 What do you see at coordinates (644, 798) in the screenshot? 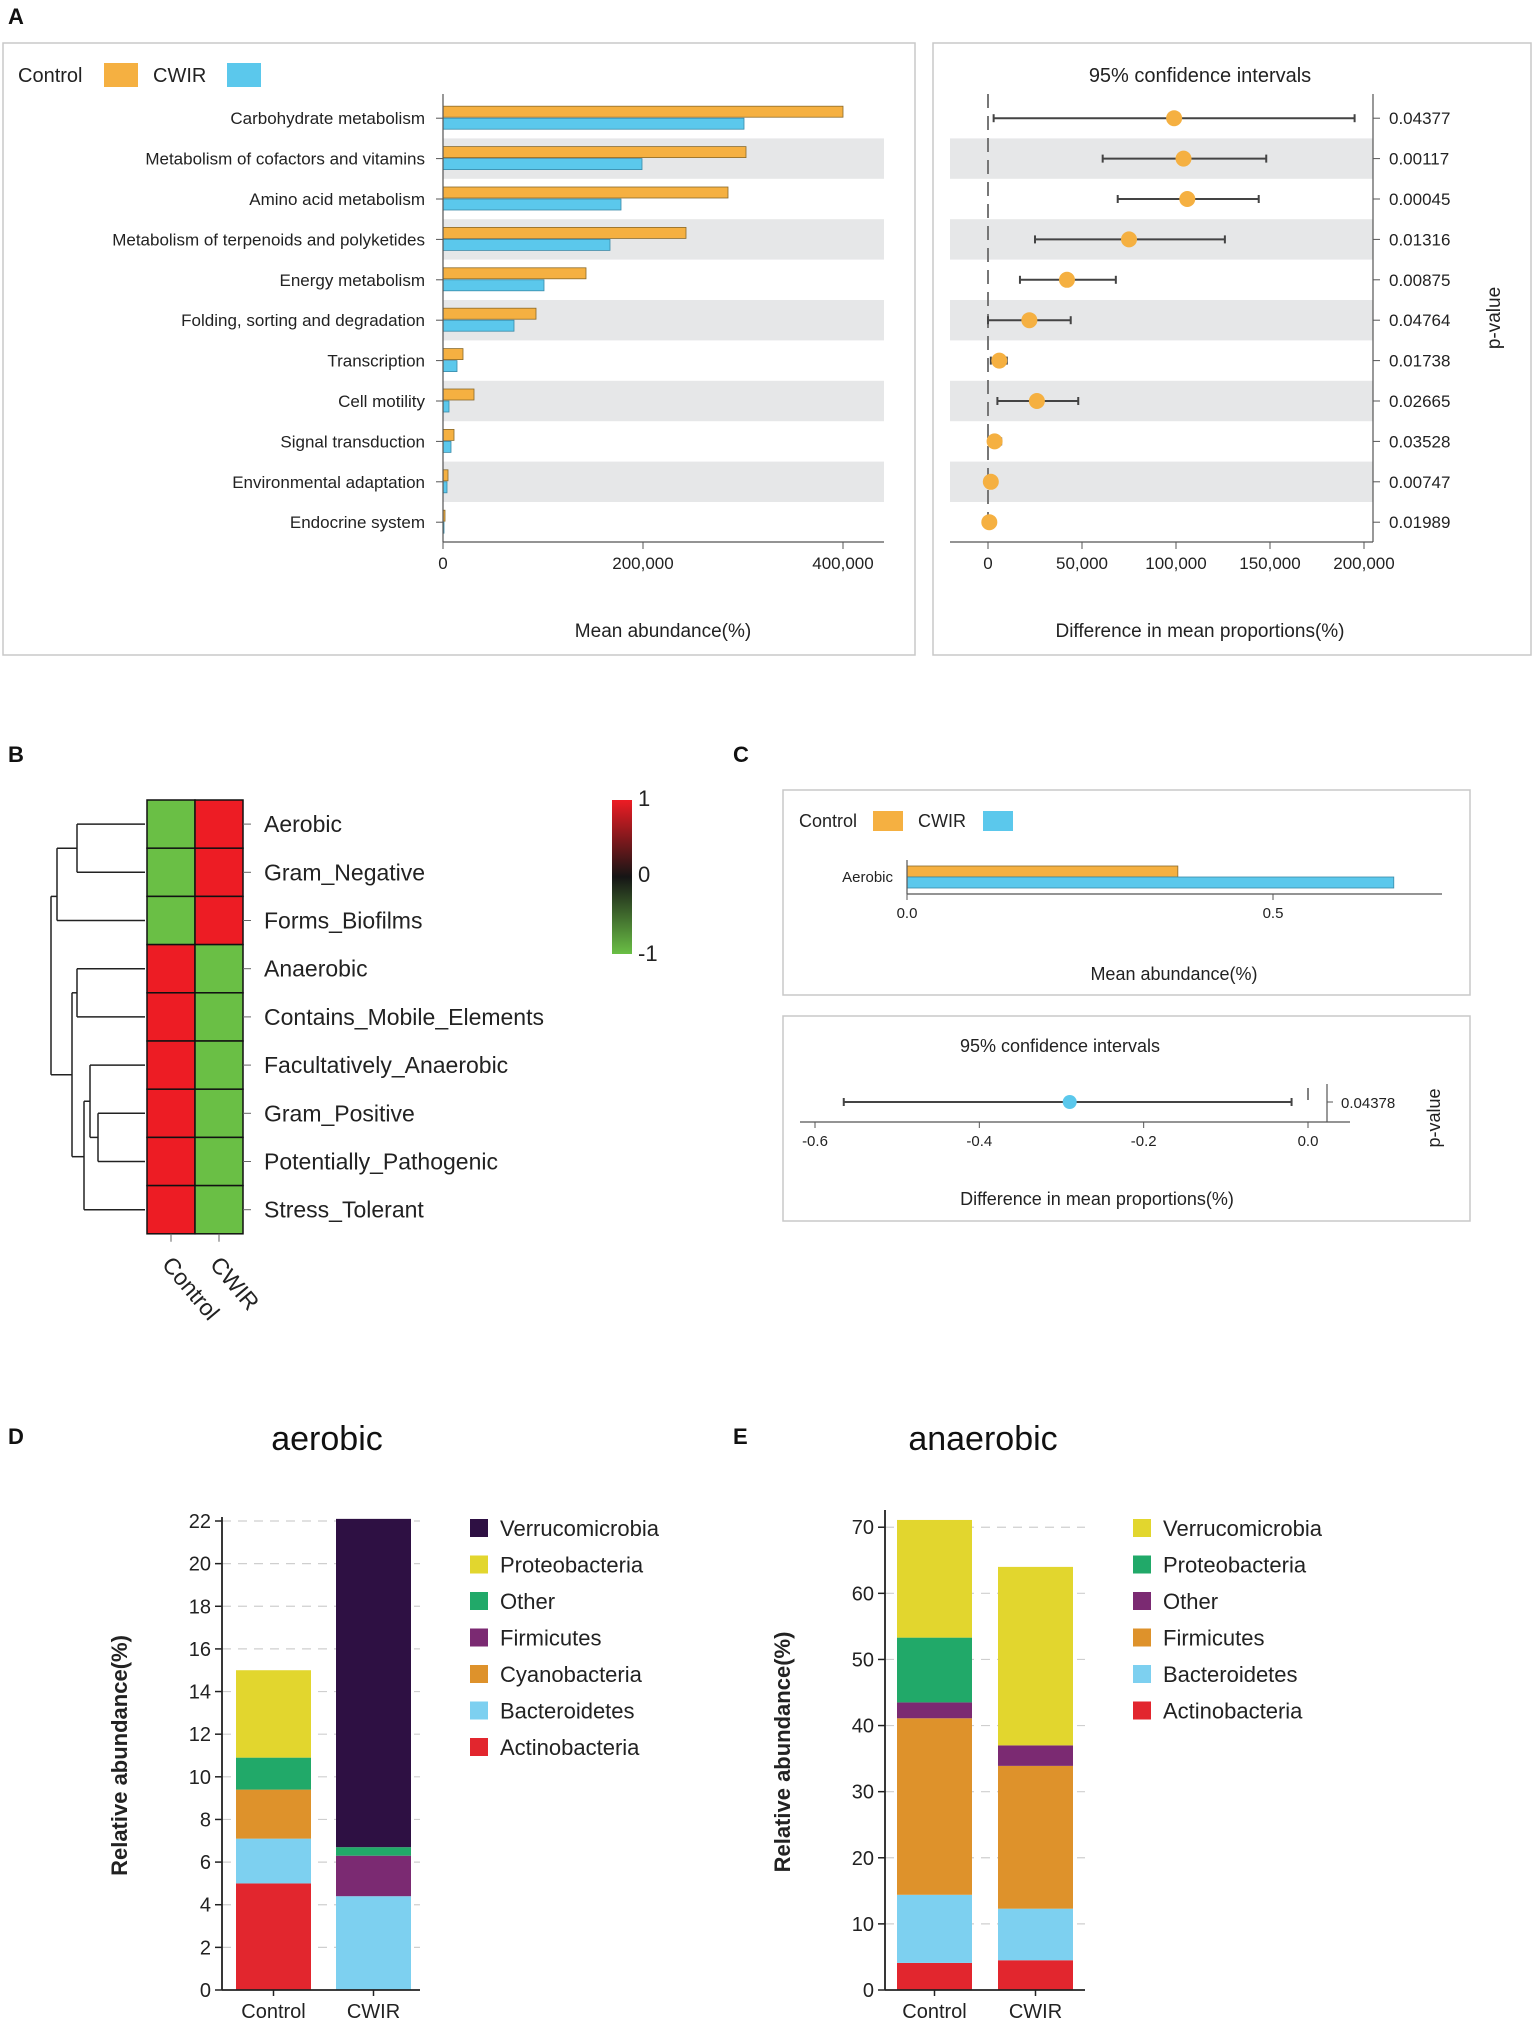
I see `colorbar-tick-label: 1` at bounding box center [644, 798].